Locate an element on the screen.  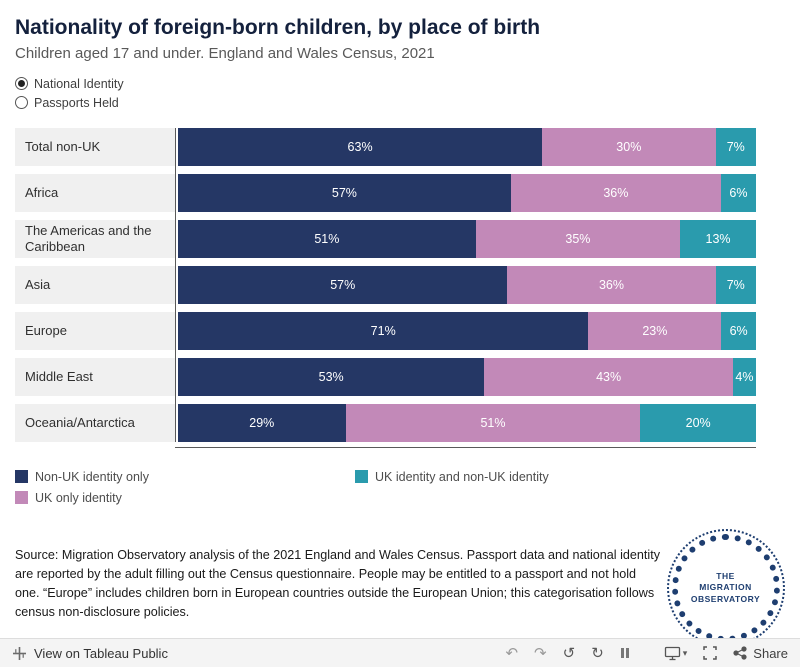
logo-line: THE is located at coordinates (725, 575).